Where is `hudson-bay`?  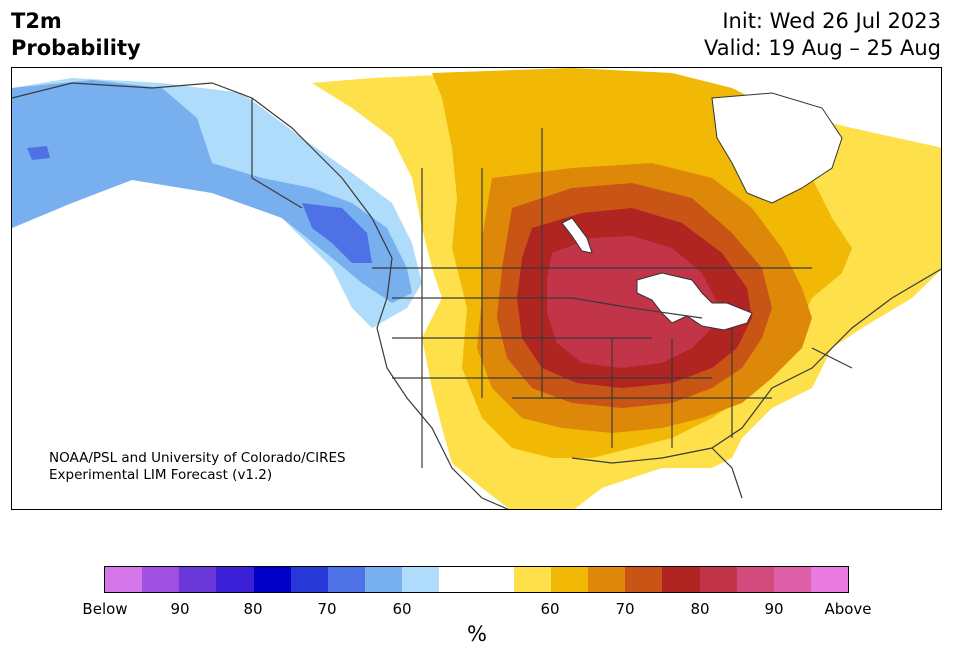 hudson-bay is located at coordinates (777, 148).